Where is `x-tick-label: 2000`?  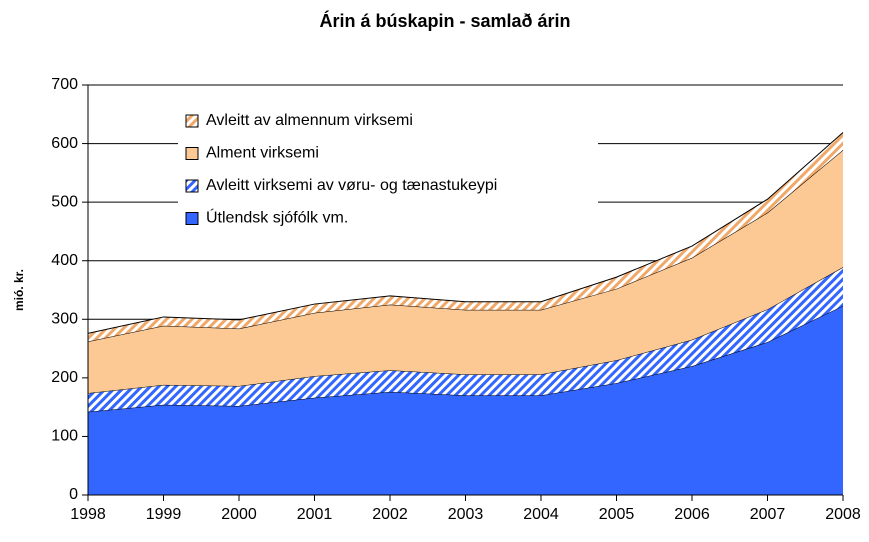 x-tick-label: 2000 is located at coordinates (239, 514).